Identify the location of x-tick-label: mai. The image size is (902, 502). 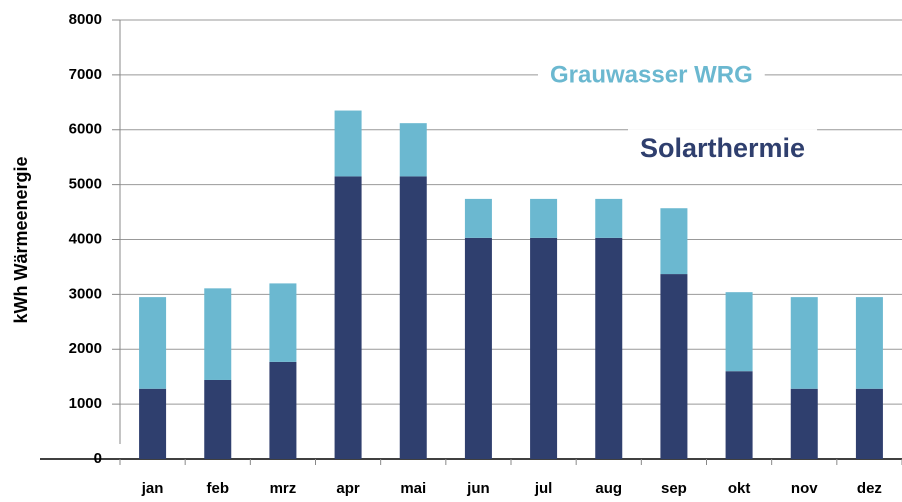
(413, 488).